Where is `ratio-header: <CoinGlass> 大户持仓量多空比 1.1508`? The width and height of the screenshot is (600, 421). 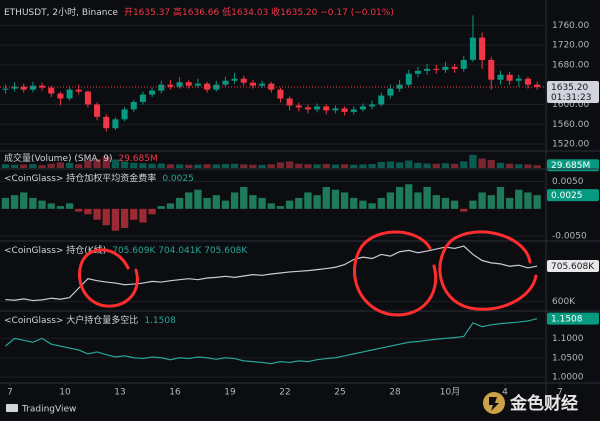
ratio-header: <CoinGlass> 大户持仓量多空比 1.1508 is located at coordinates (90, 320).